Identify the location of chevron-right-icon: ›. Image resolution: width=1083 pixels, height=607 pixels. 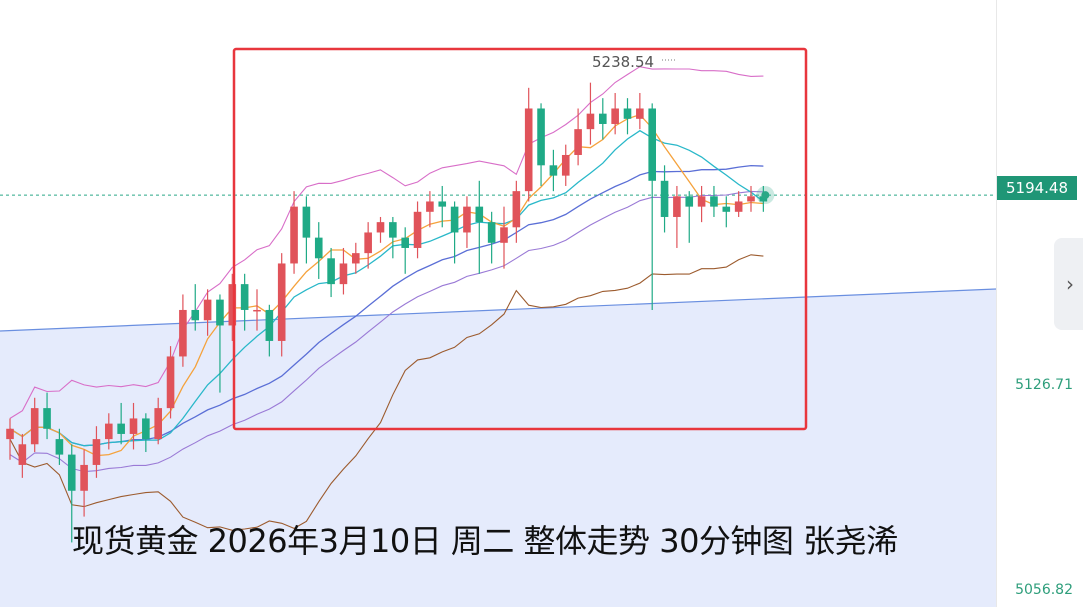
(1068, 284).